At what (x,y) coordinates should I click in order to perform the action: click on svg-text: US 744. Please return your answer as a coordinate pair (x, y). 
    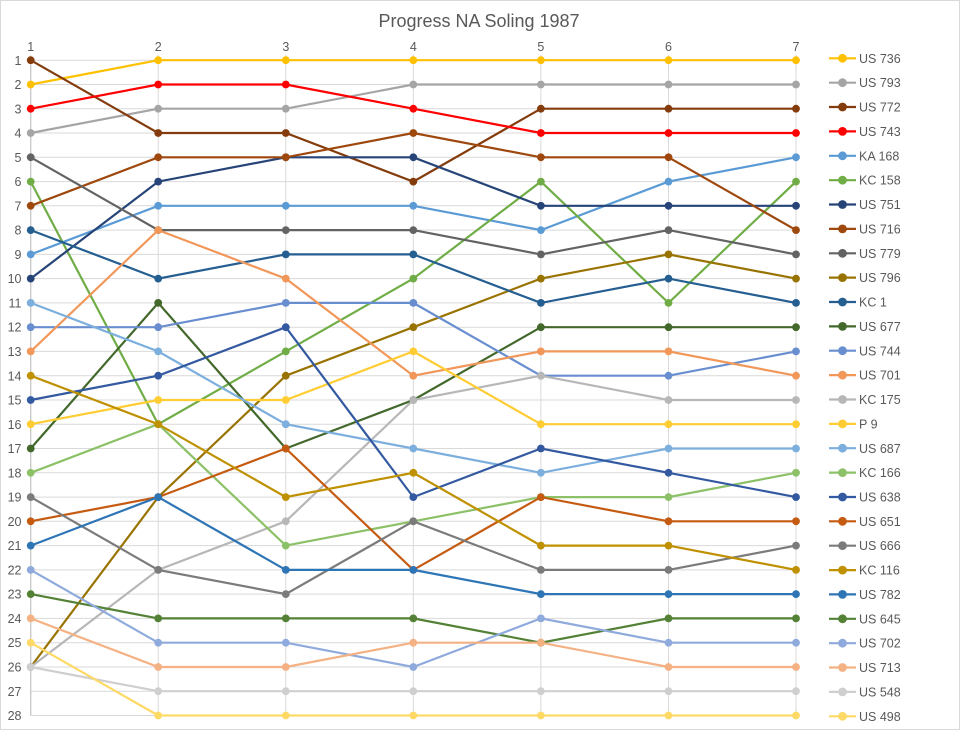
    Looking at the image, I should click on (880, 351).